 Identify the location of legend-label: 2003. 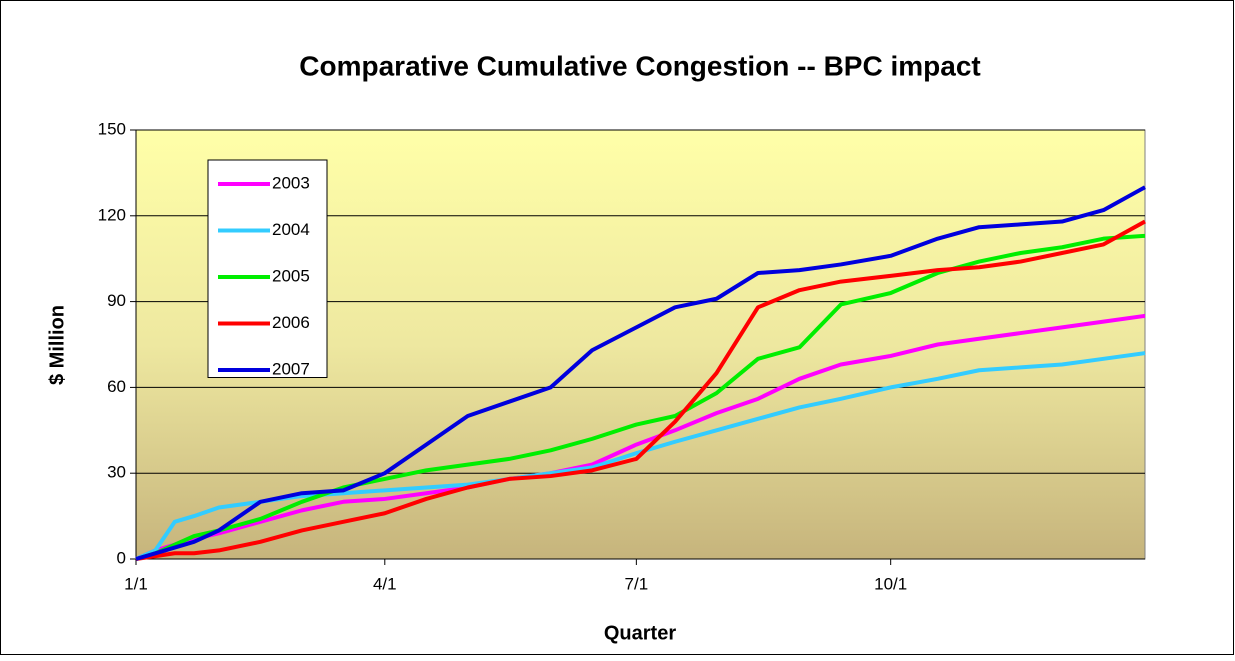
(291, 182).